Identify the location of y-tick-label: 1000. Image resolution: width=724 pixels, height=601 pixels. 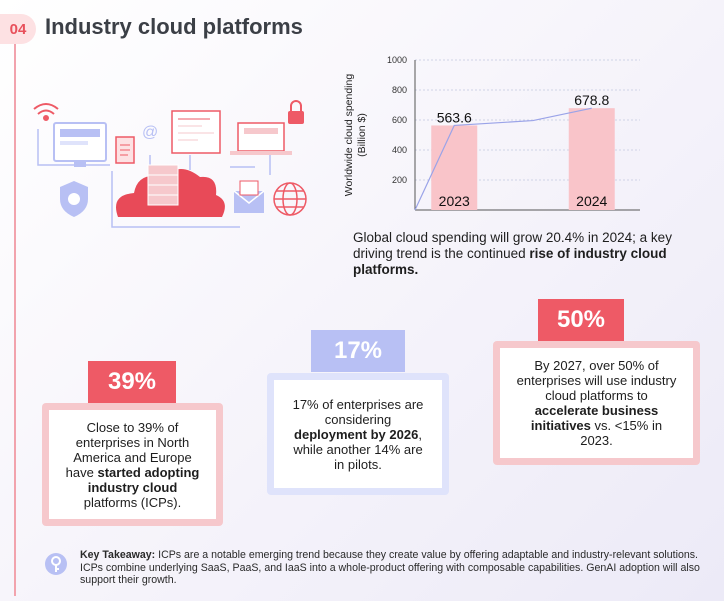
(397, 60).